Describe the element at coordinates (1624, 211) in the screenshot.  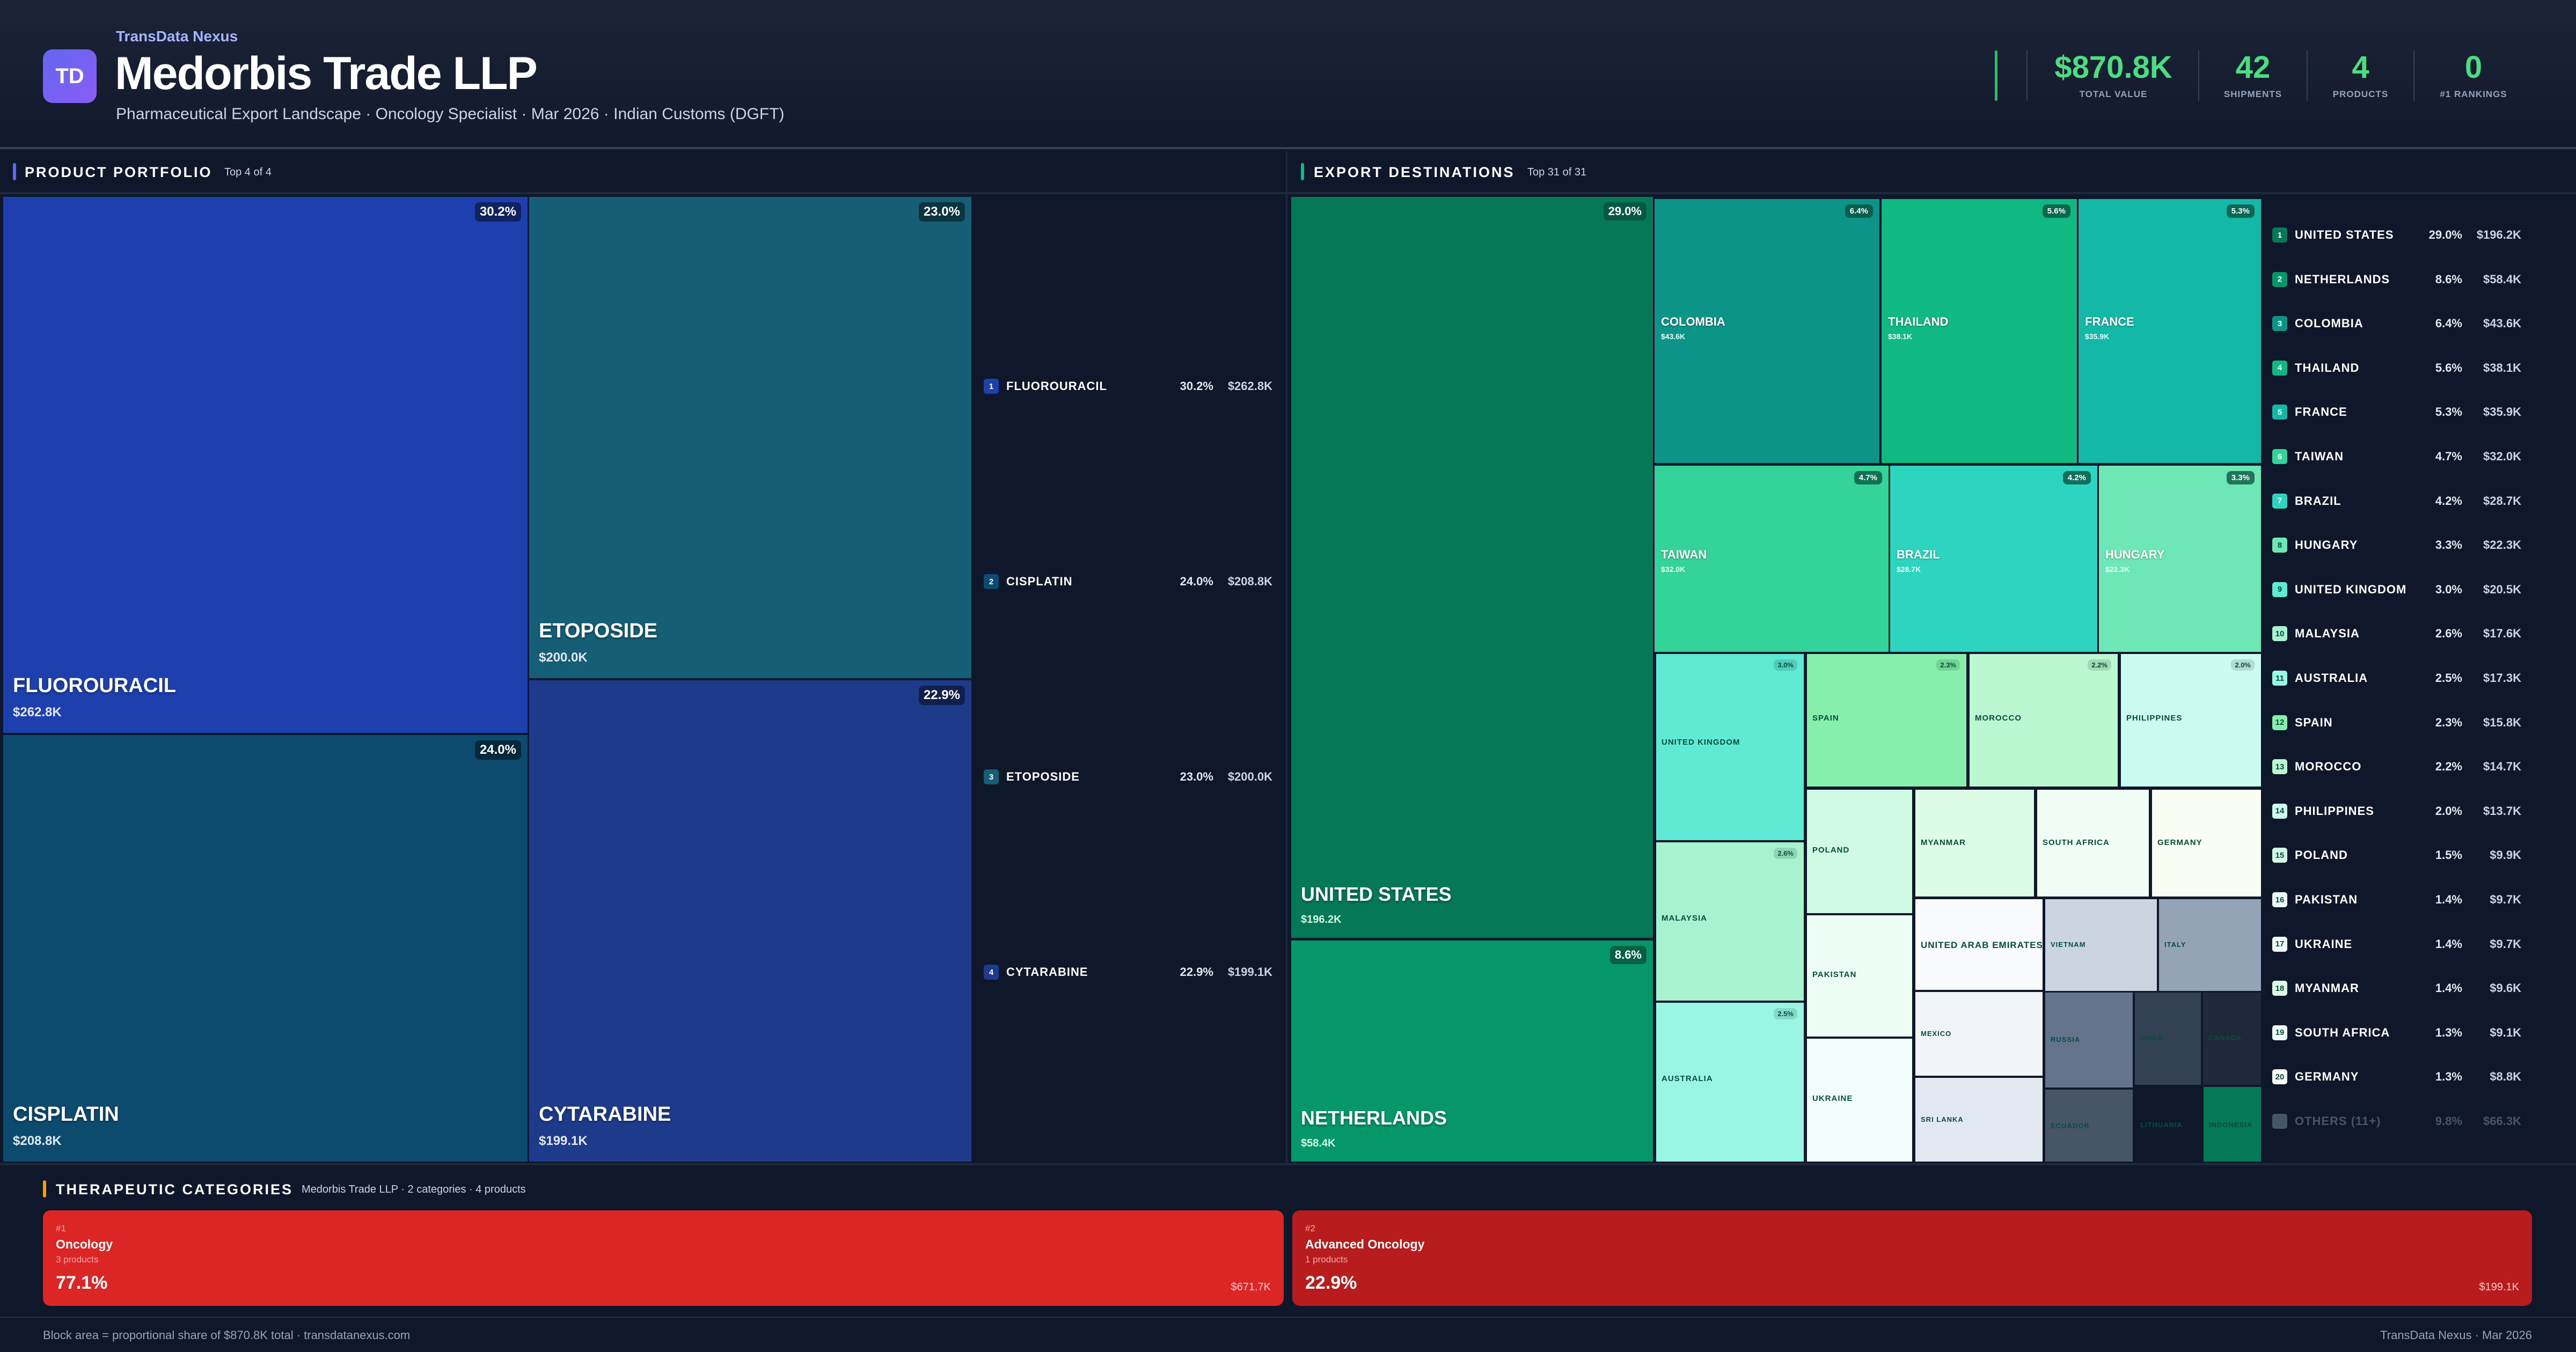
I see `share-badge: 29.0%` at that location.